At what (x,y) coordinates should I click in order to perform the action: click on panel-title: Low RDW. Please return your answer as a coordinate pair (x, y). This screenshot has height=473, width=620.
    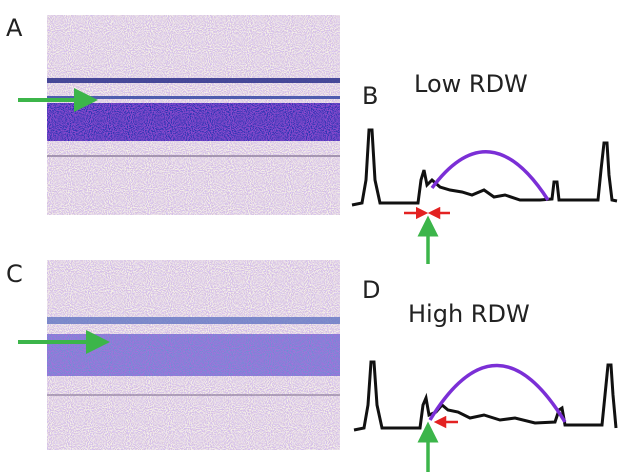
    Looking at the image, I should click on (471, 84).